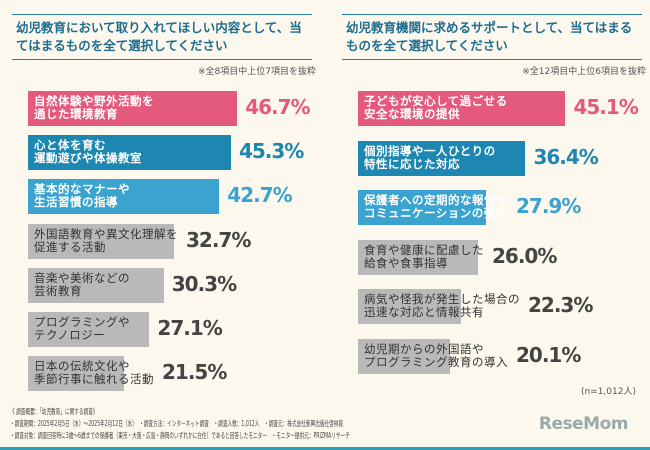  I want to click on bar-label: 子どもが安心して過ごせる 安全な環境の提供, so click(436, 107).